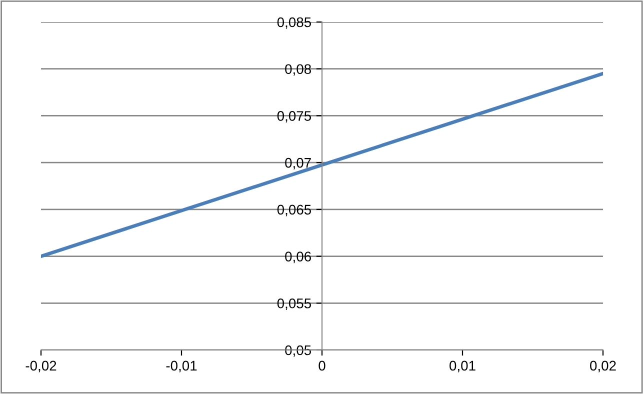 This screenshot has height=394, width=644. What do you see at coordinates (298, 258) in the screenshot?
I see `y-tick-label: 0,06` at bounding box center [298, 258].